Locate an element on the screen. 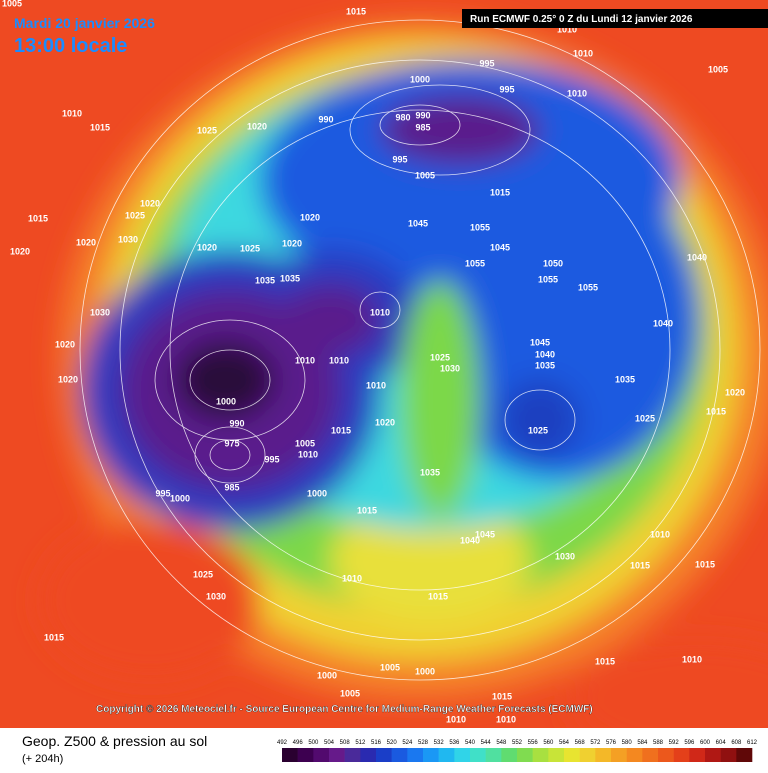 Image resolution: width=768 pixels, height=773 pixels. legend-level: 496 is located at coordinates (298, 743).